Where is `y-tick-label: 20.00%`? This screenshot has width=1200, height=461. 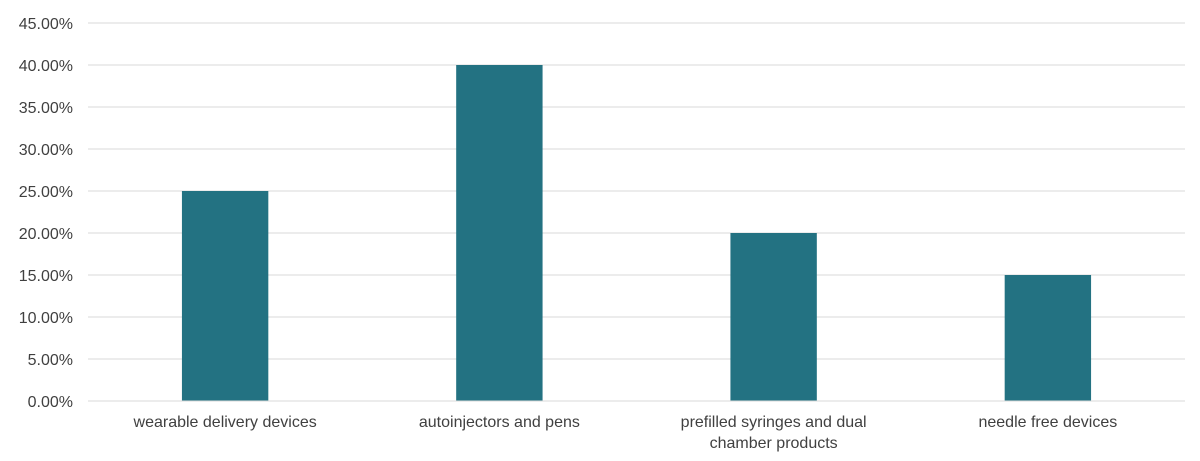
y-tick-label: 20.00% is located at coordinates (46, 234).